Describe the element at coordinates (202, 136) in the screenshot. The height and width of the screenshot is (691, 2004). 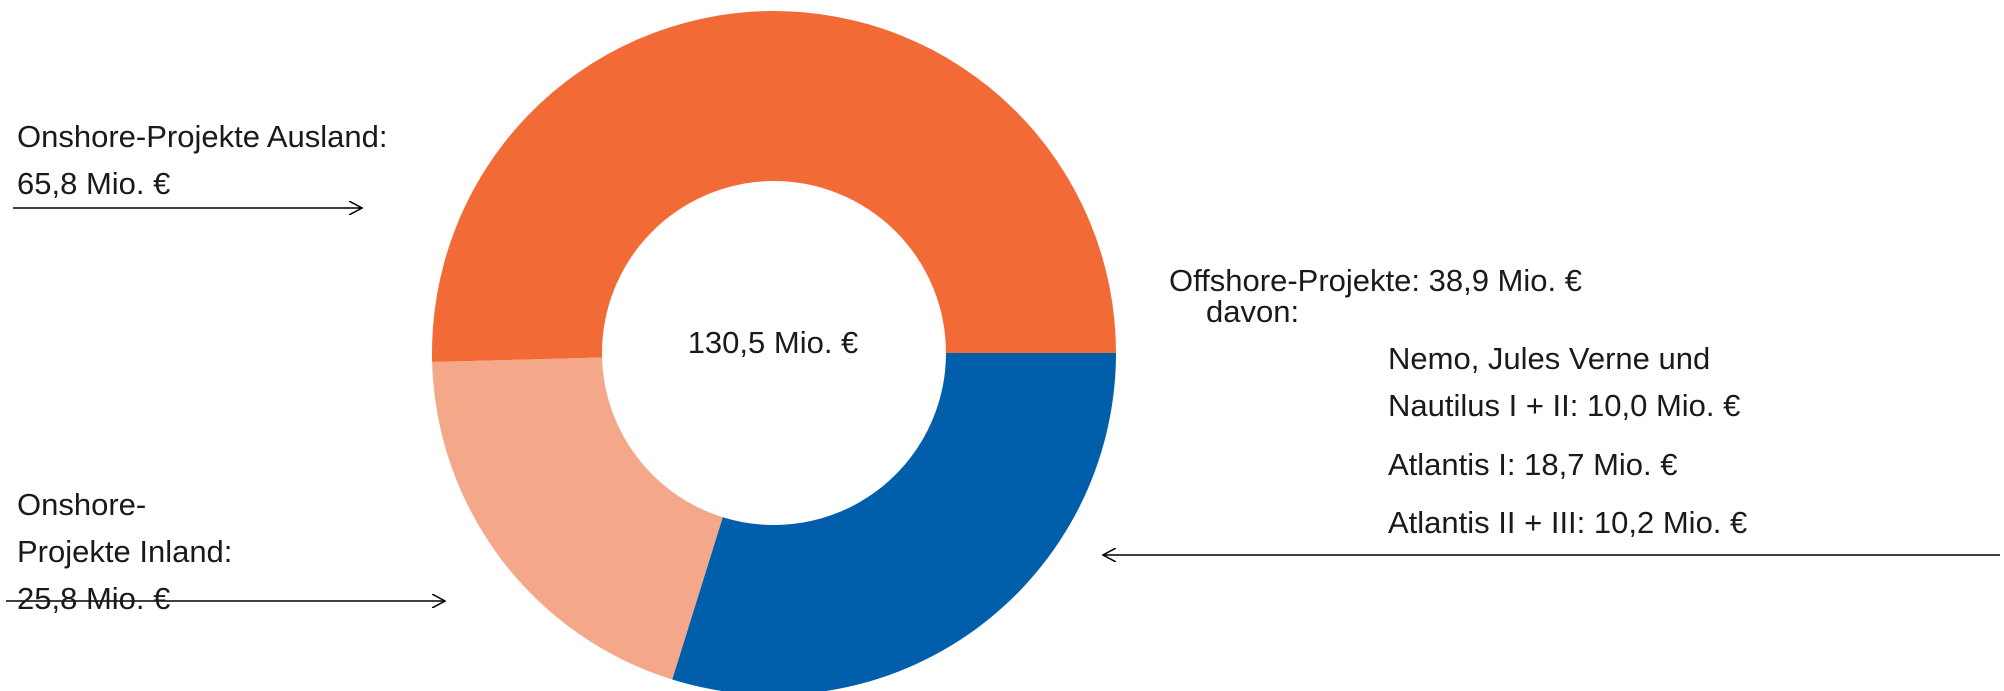
I see `category-label: Onshore-Projekte Ausland:` at that location.